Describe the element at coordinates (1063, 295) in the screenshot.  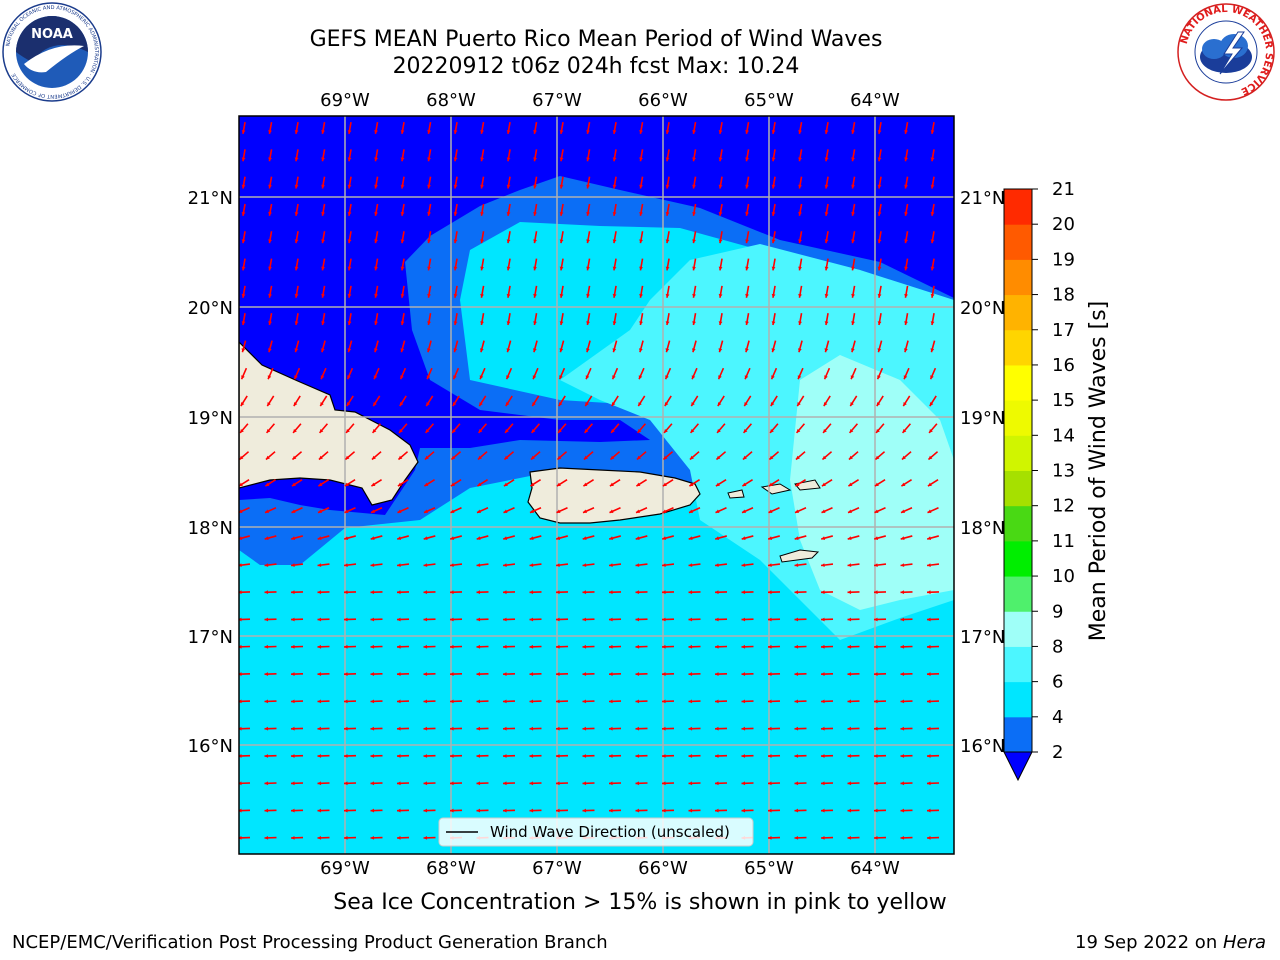
I see `colorbar-tick-label: 18` at that location.